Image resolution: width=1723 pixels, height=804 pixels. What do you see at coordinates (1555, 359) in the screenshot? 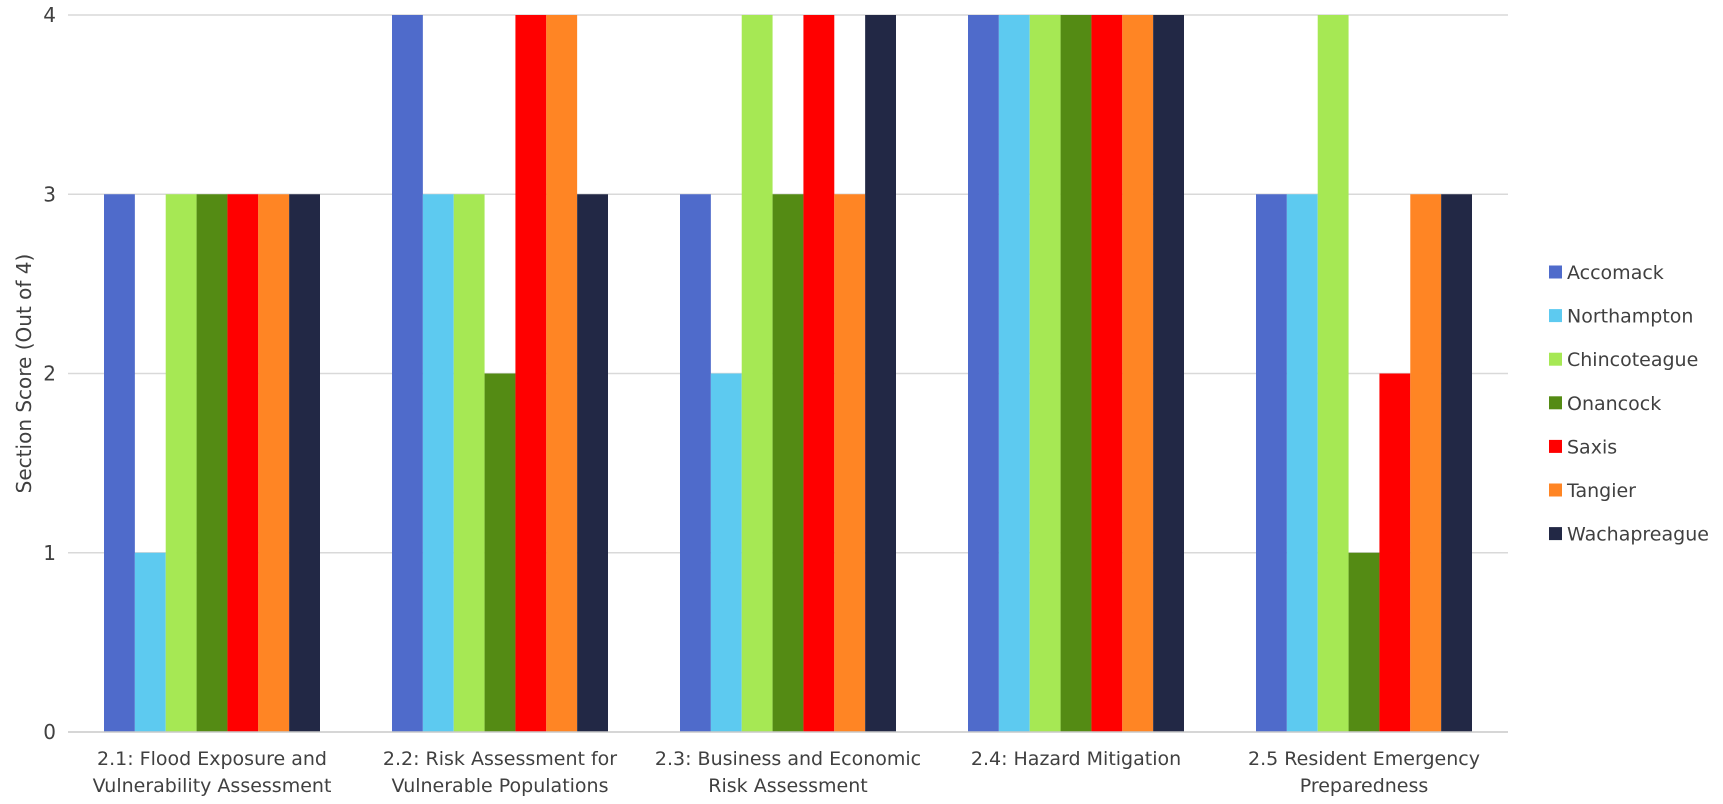
I see `legend-swatch-chincoteague` at bounding box center [1555, 359].